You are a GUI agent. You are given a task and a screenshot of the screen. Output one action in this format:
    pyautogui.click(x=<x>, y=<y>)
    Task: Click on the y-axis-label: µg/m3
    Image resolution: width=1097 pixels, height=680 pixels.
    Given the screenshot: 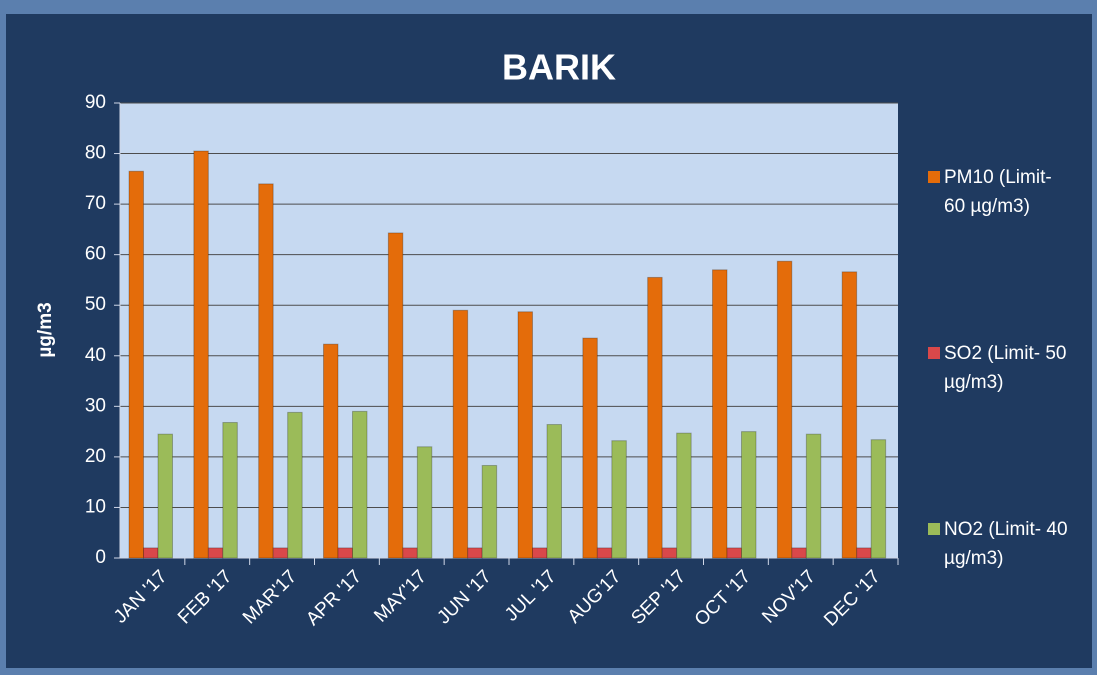 What is the action you would take?
    pyautogui.click(x=45, y=329)
    